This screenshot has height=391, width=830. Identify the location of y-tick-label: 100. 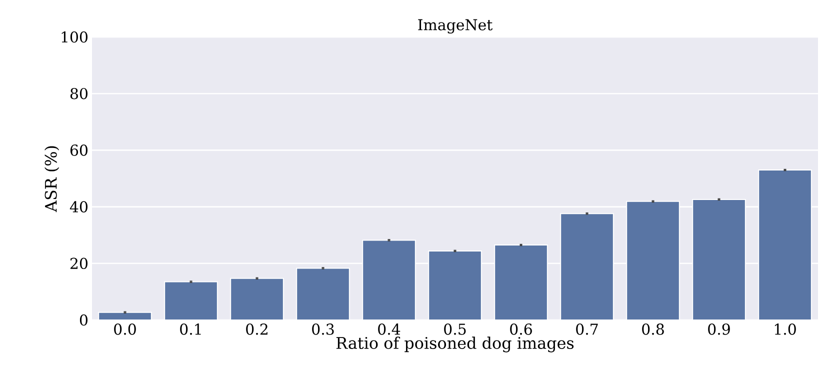
(75, 37).